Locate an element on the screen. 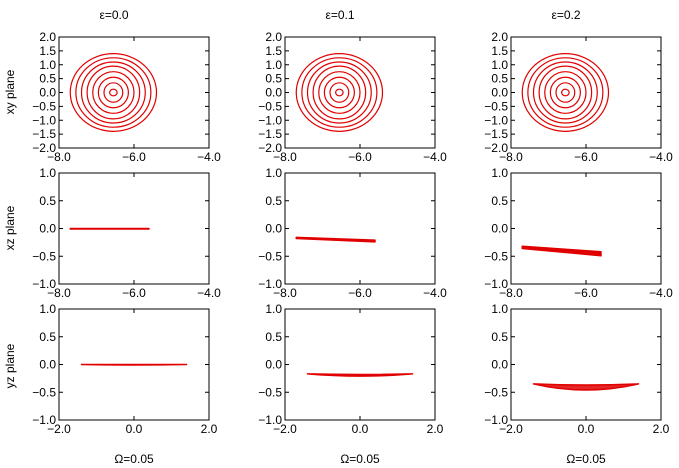 This screenshot has width=679, height=468. panel-r2-c2-ytick-label: −0.5 is located at coordinates (496, 392).